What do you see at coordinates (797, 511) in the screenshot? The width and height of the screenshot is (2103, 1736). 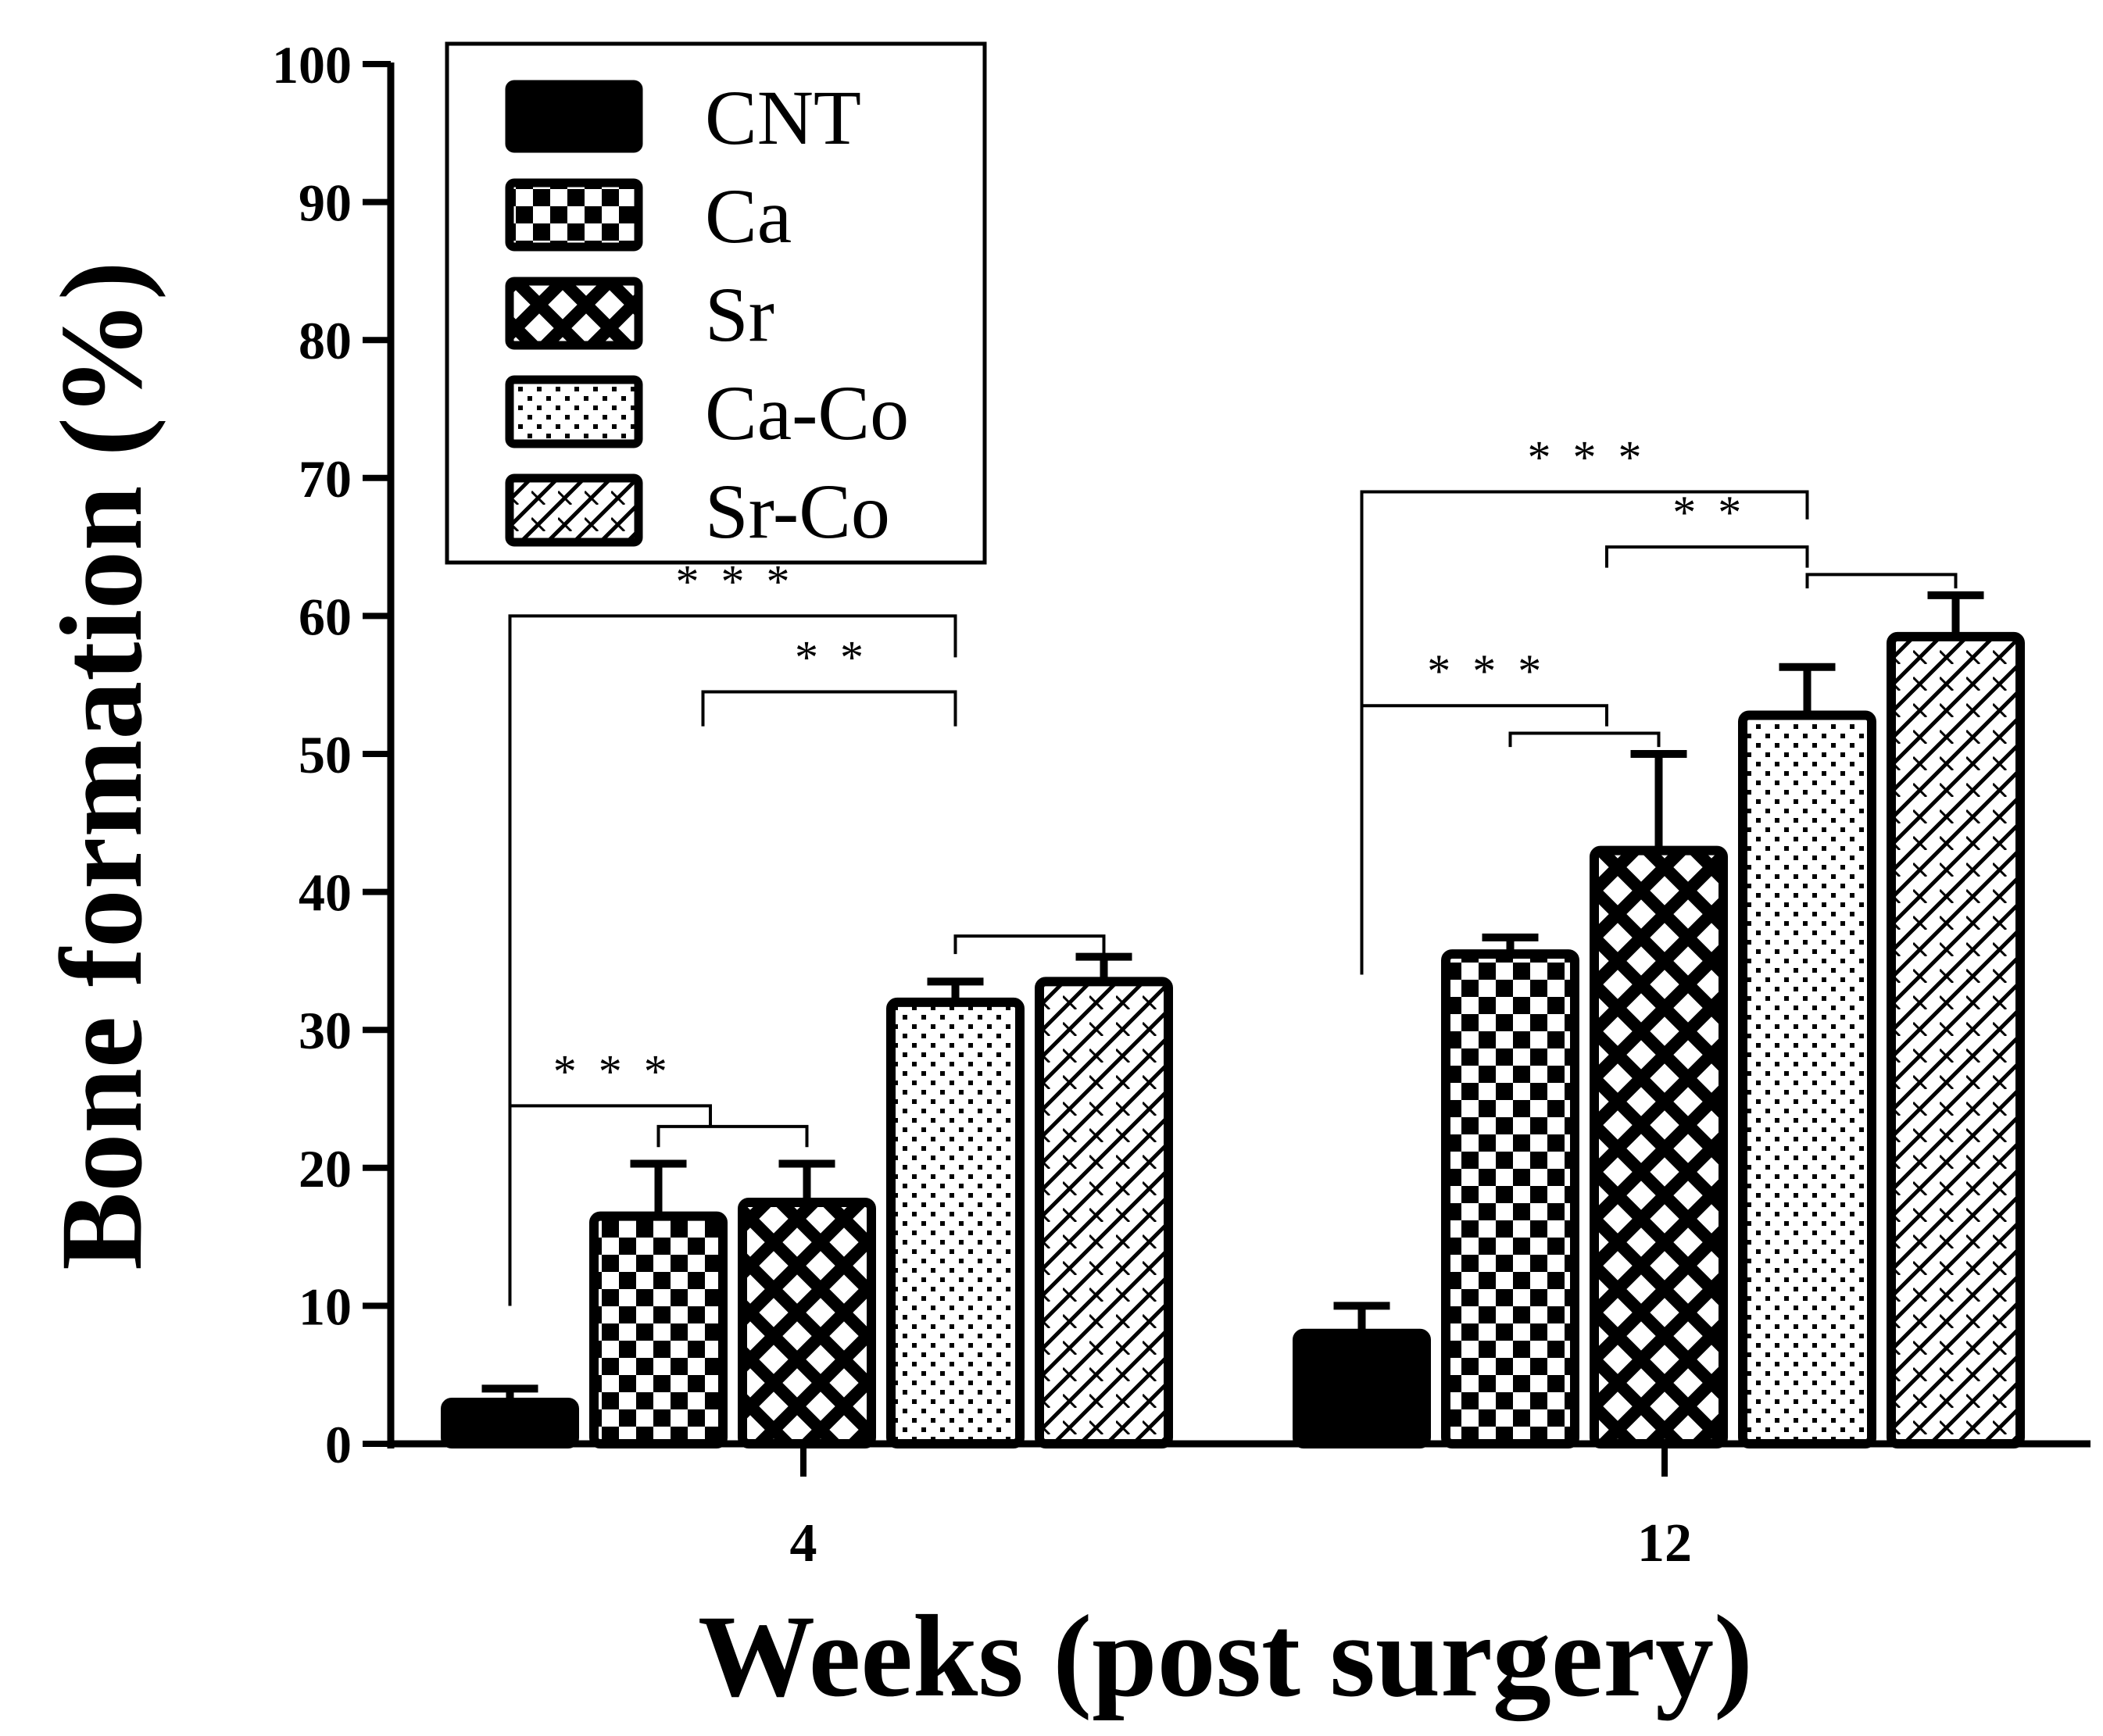 I see `legend-label-sr-co: Sr-Co` at bounding box center [797, 511].